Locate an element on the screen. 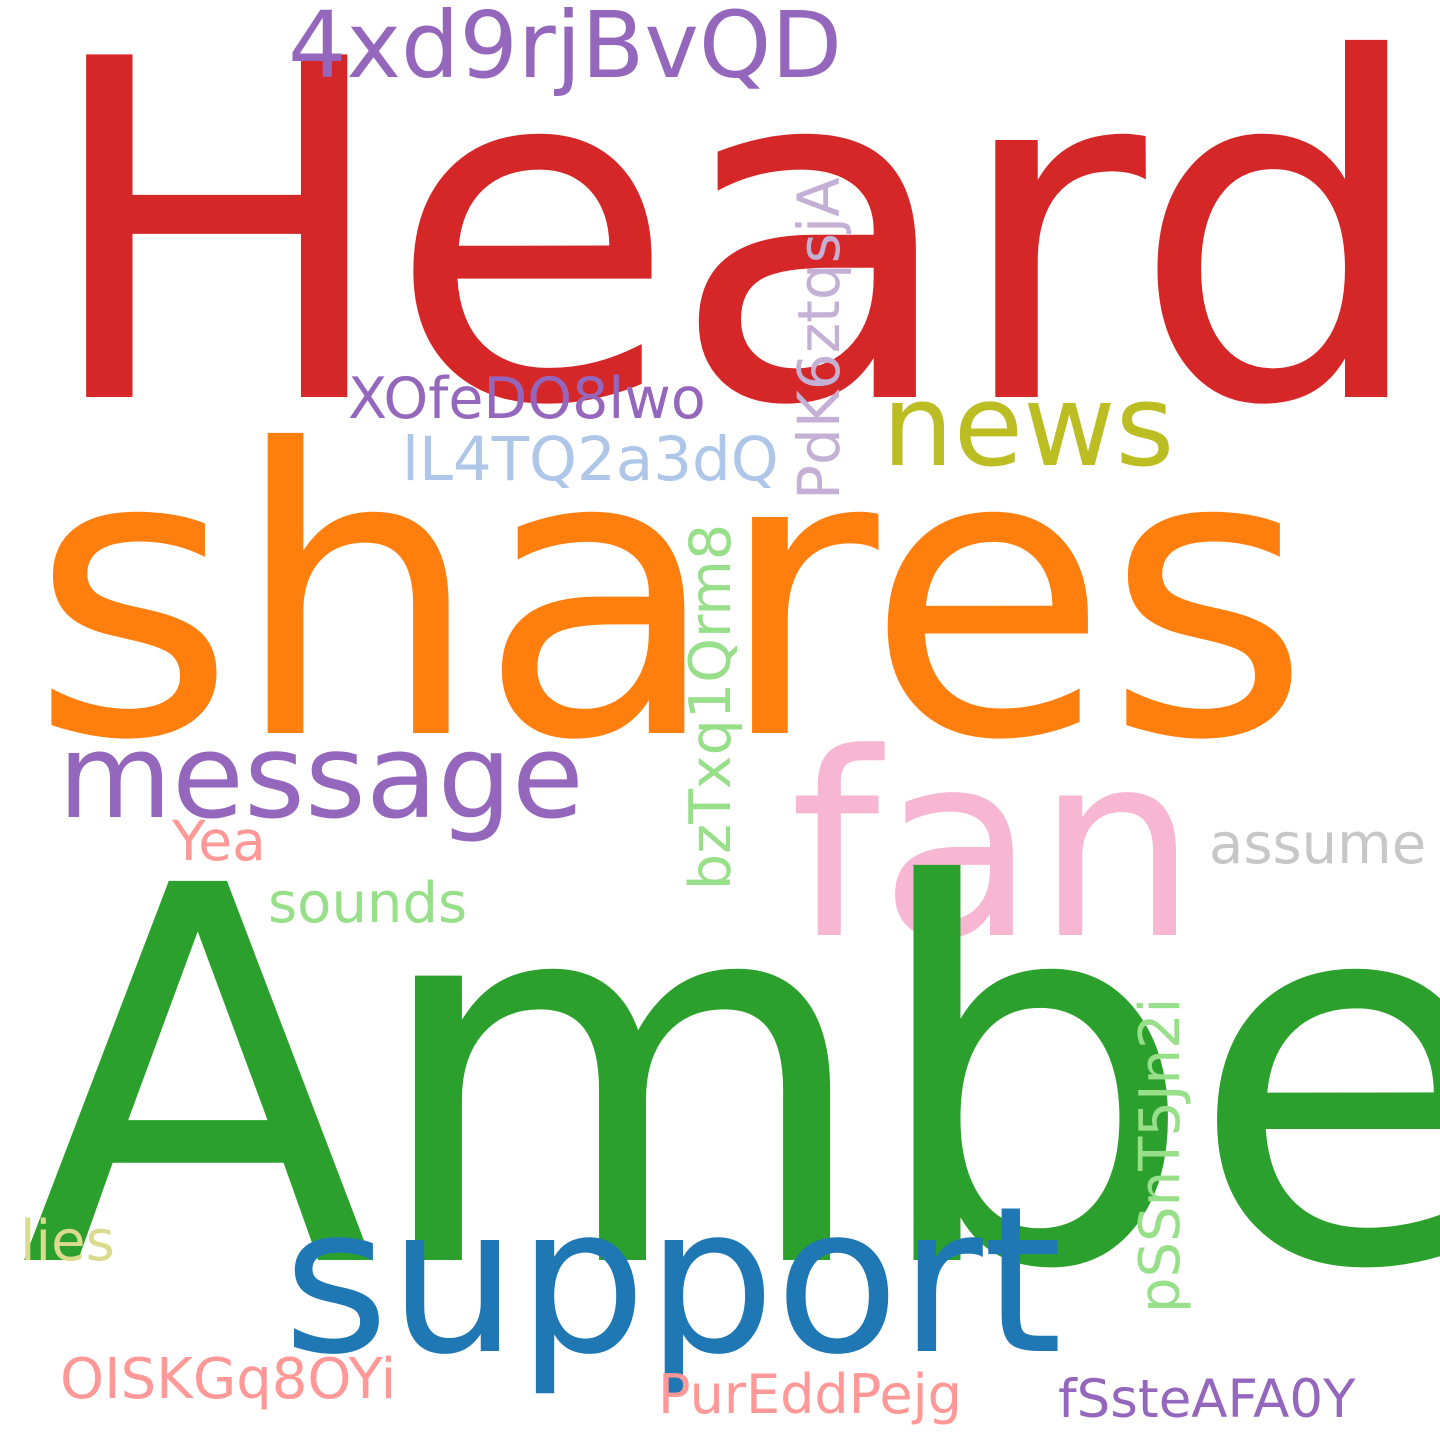 This screenshot has width=1440, height=1440. word-pSSnT5Jn2i: pSSnT5Jn2i is located at coordinates (1160, 1155).